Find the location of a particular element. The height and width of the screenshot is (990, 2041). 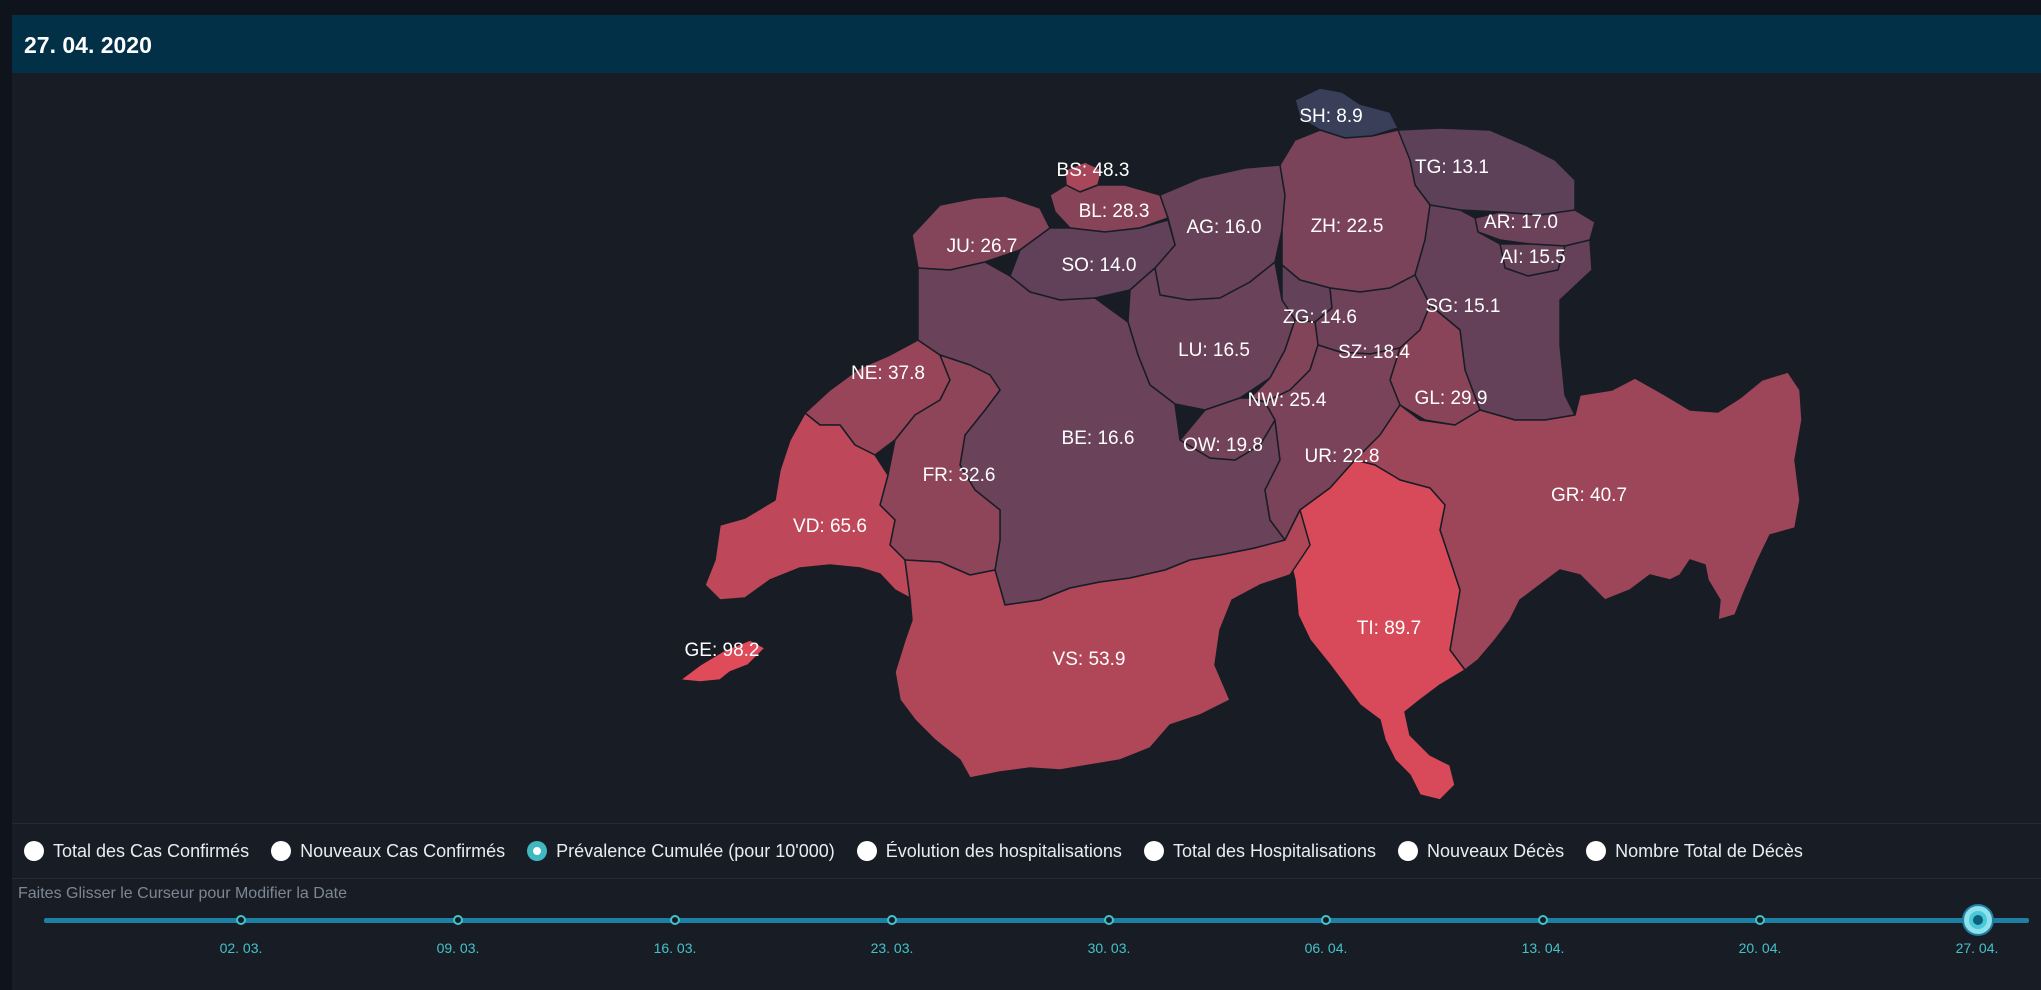

canton-label-ow: OW: 19.8 is located at coordinates (1223, 445).